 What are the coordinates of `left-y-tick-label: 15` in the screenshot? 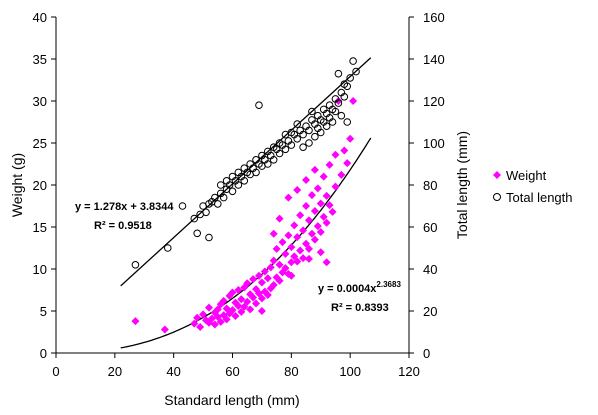 It's located at (40, 227).